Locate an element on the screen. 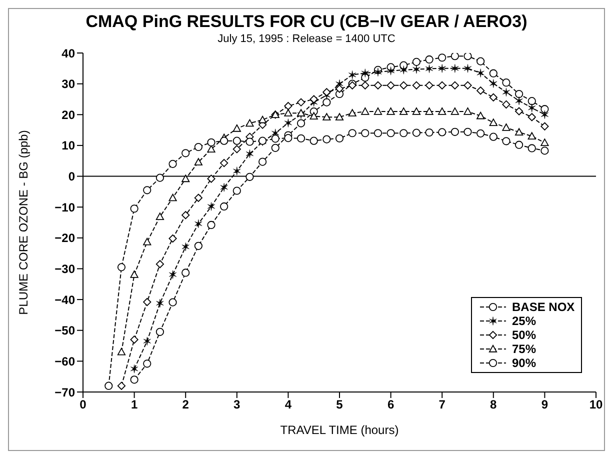 The image size is (613, 458). x-tick-label: 10 is located at coordinates (596, 405).